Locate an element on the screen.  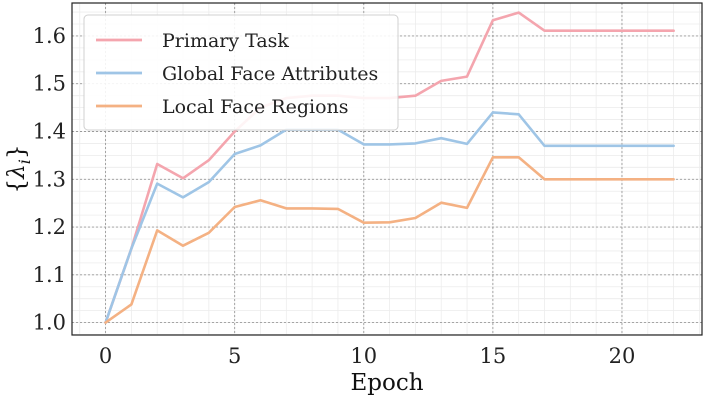
x-axis-label: Epoch is located at coordinates (386, 383).